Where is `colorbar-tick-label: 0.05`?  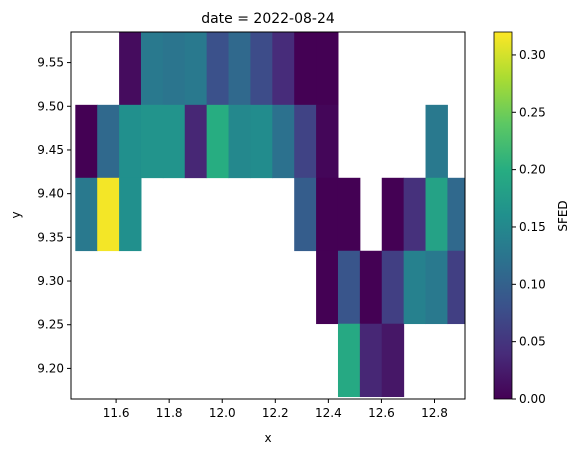 colorbar-tick-label: 0.05 is located at coordinates (532, 342).